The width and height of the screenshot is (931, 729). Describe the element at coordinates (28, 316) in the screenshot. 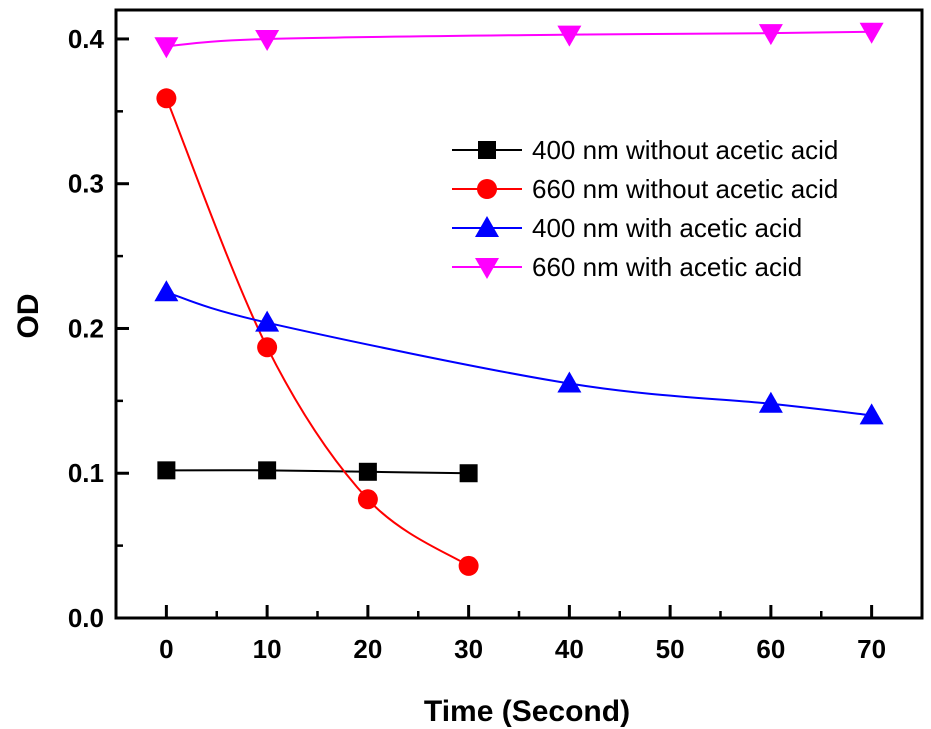

I see `y-axis-label: OD` at that location.